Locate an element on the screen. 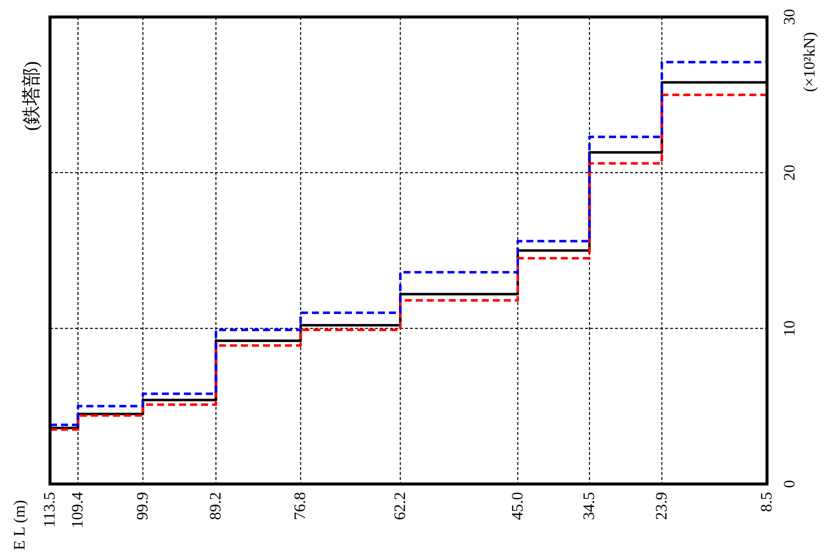 The width and height of the screenshot is (825, 556). annotation: E L (m) is located at coordinates (20, 525).